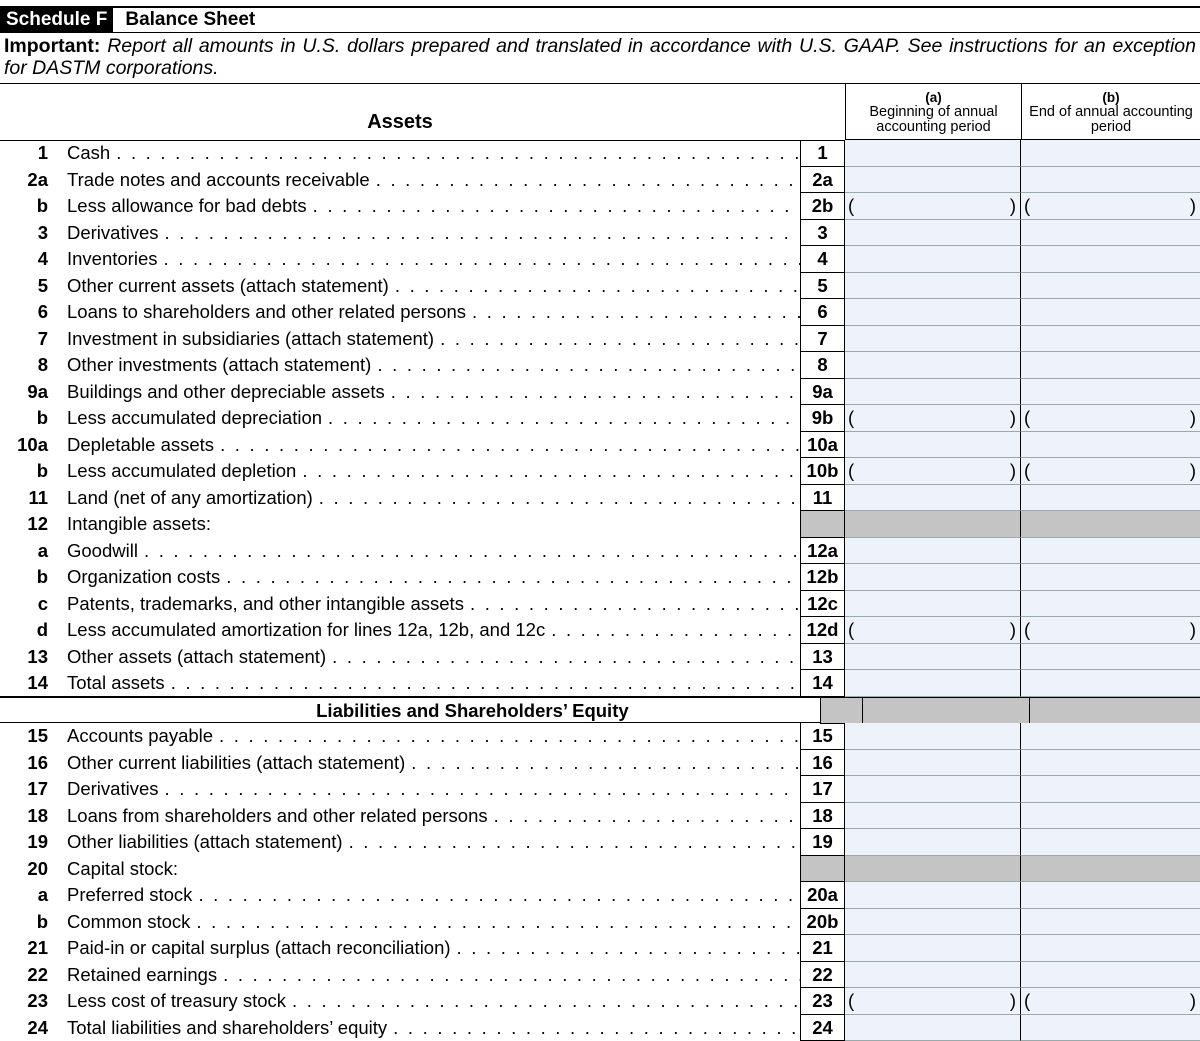  Describe the element at coordinates (42, 576) in the screenshot. I see `line-number: b` at that location.